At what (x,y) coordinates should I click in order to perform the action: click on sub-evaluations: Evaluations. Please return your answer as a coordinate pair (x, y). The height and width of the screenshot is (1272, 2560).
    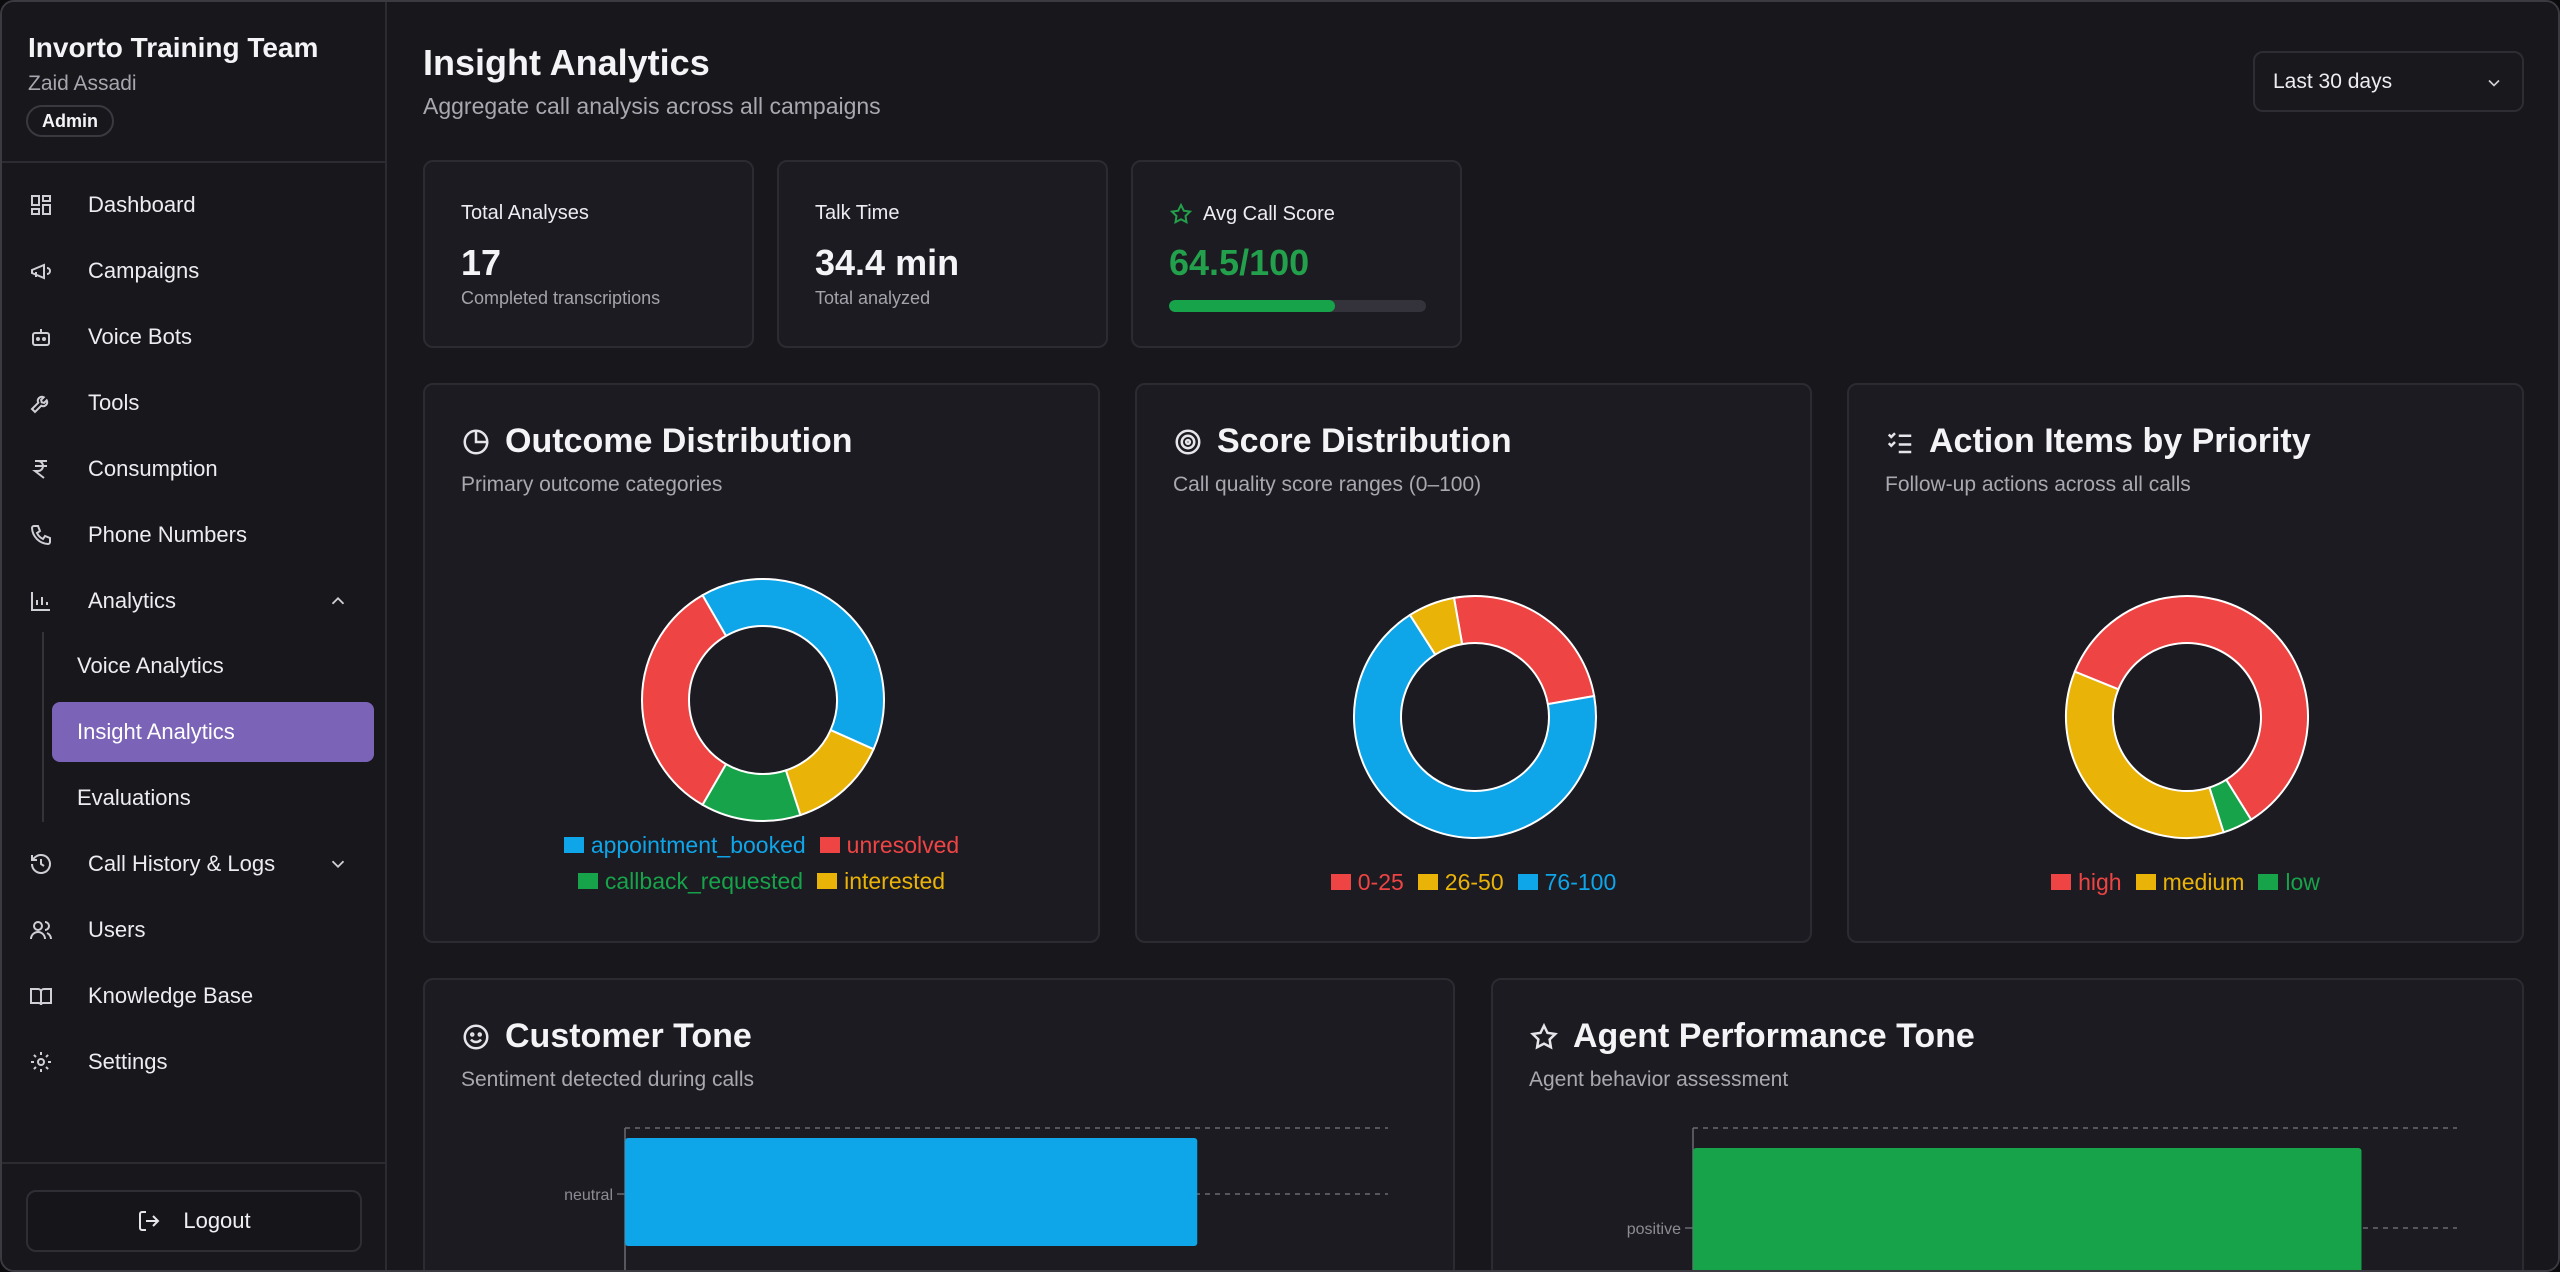
    Looking at the image, I should click on (213, 798).